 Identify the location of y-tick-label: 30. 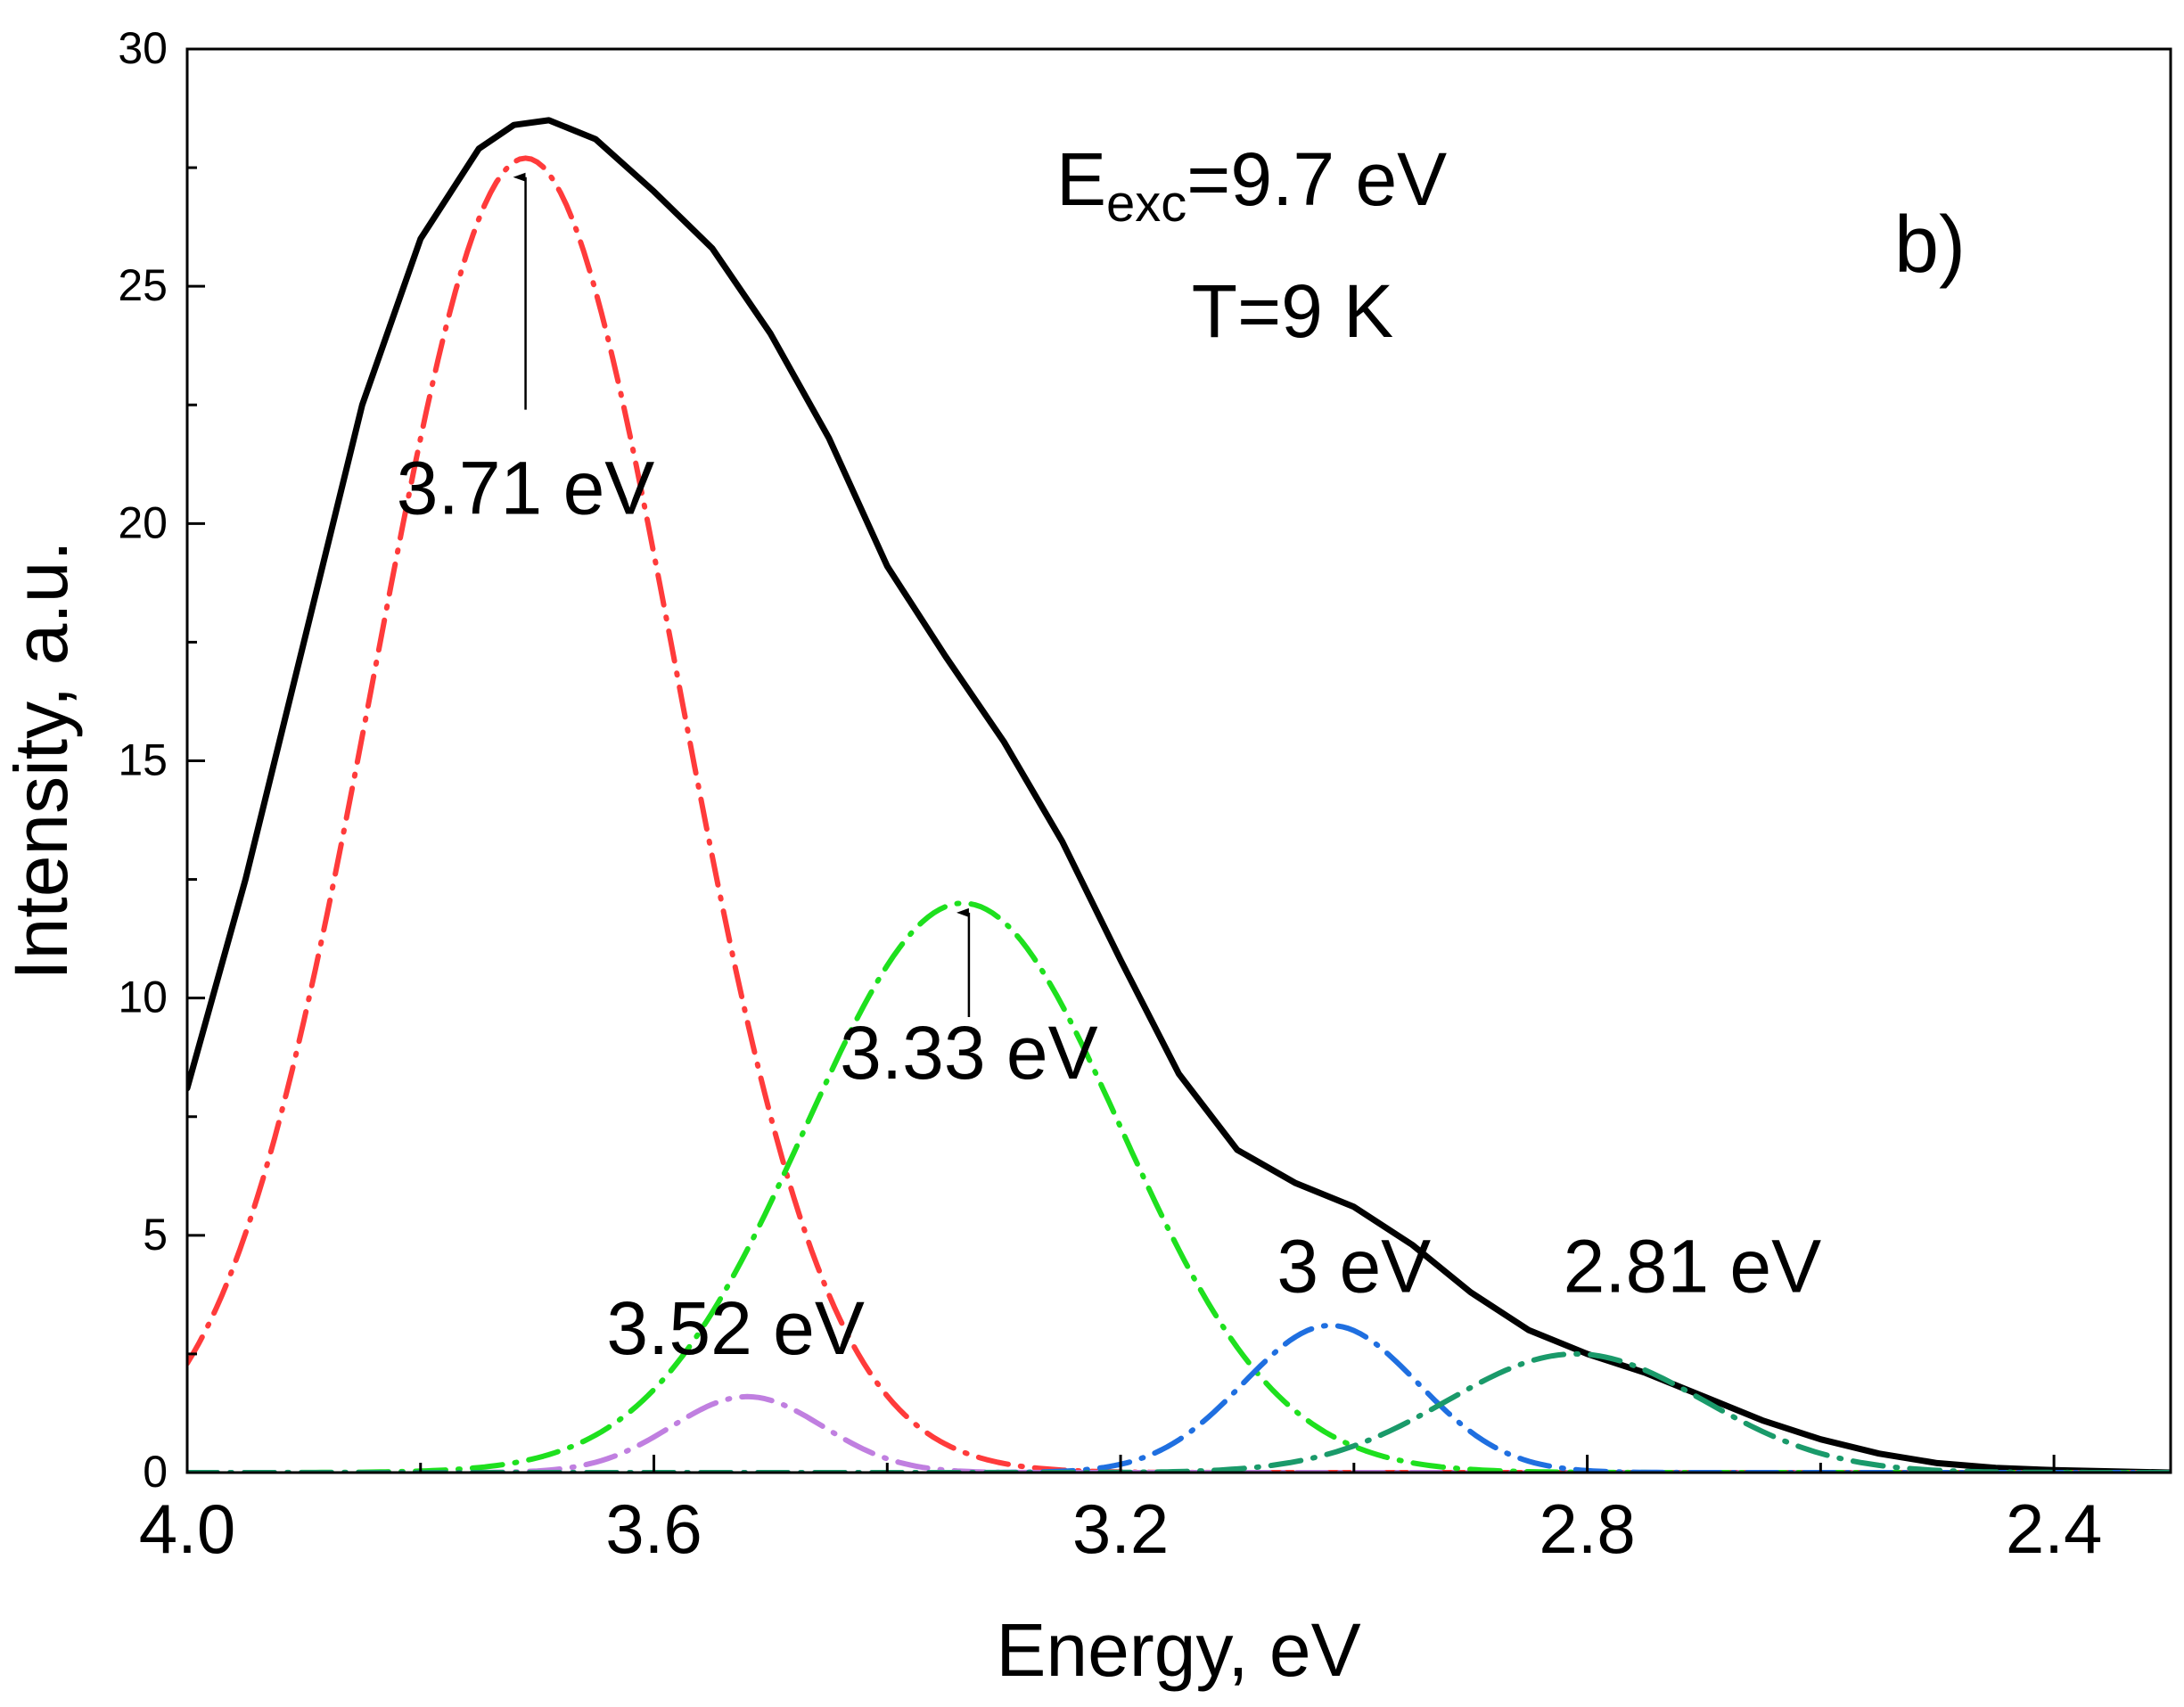
(143, 48).